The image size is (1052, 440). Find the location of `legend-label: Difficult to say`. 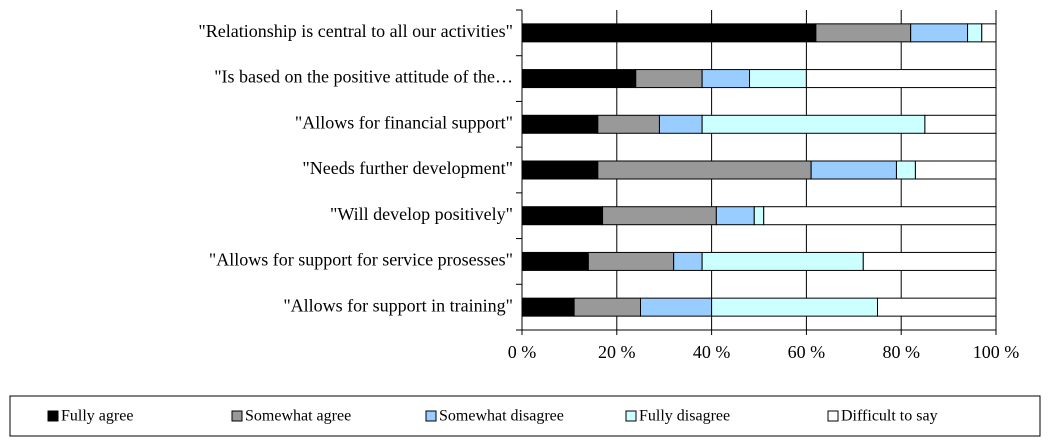

legend-label: Difficult to say is located at coordinates (889, 416).